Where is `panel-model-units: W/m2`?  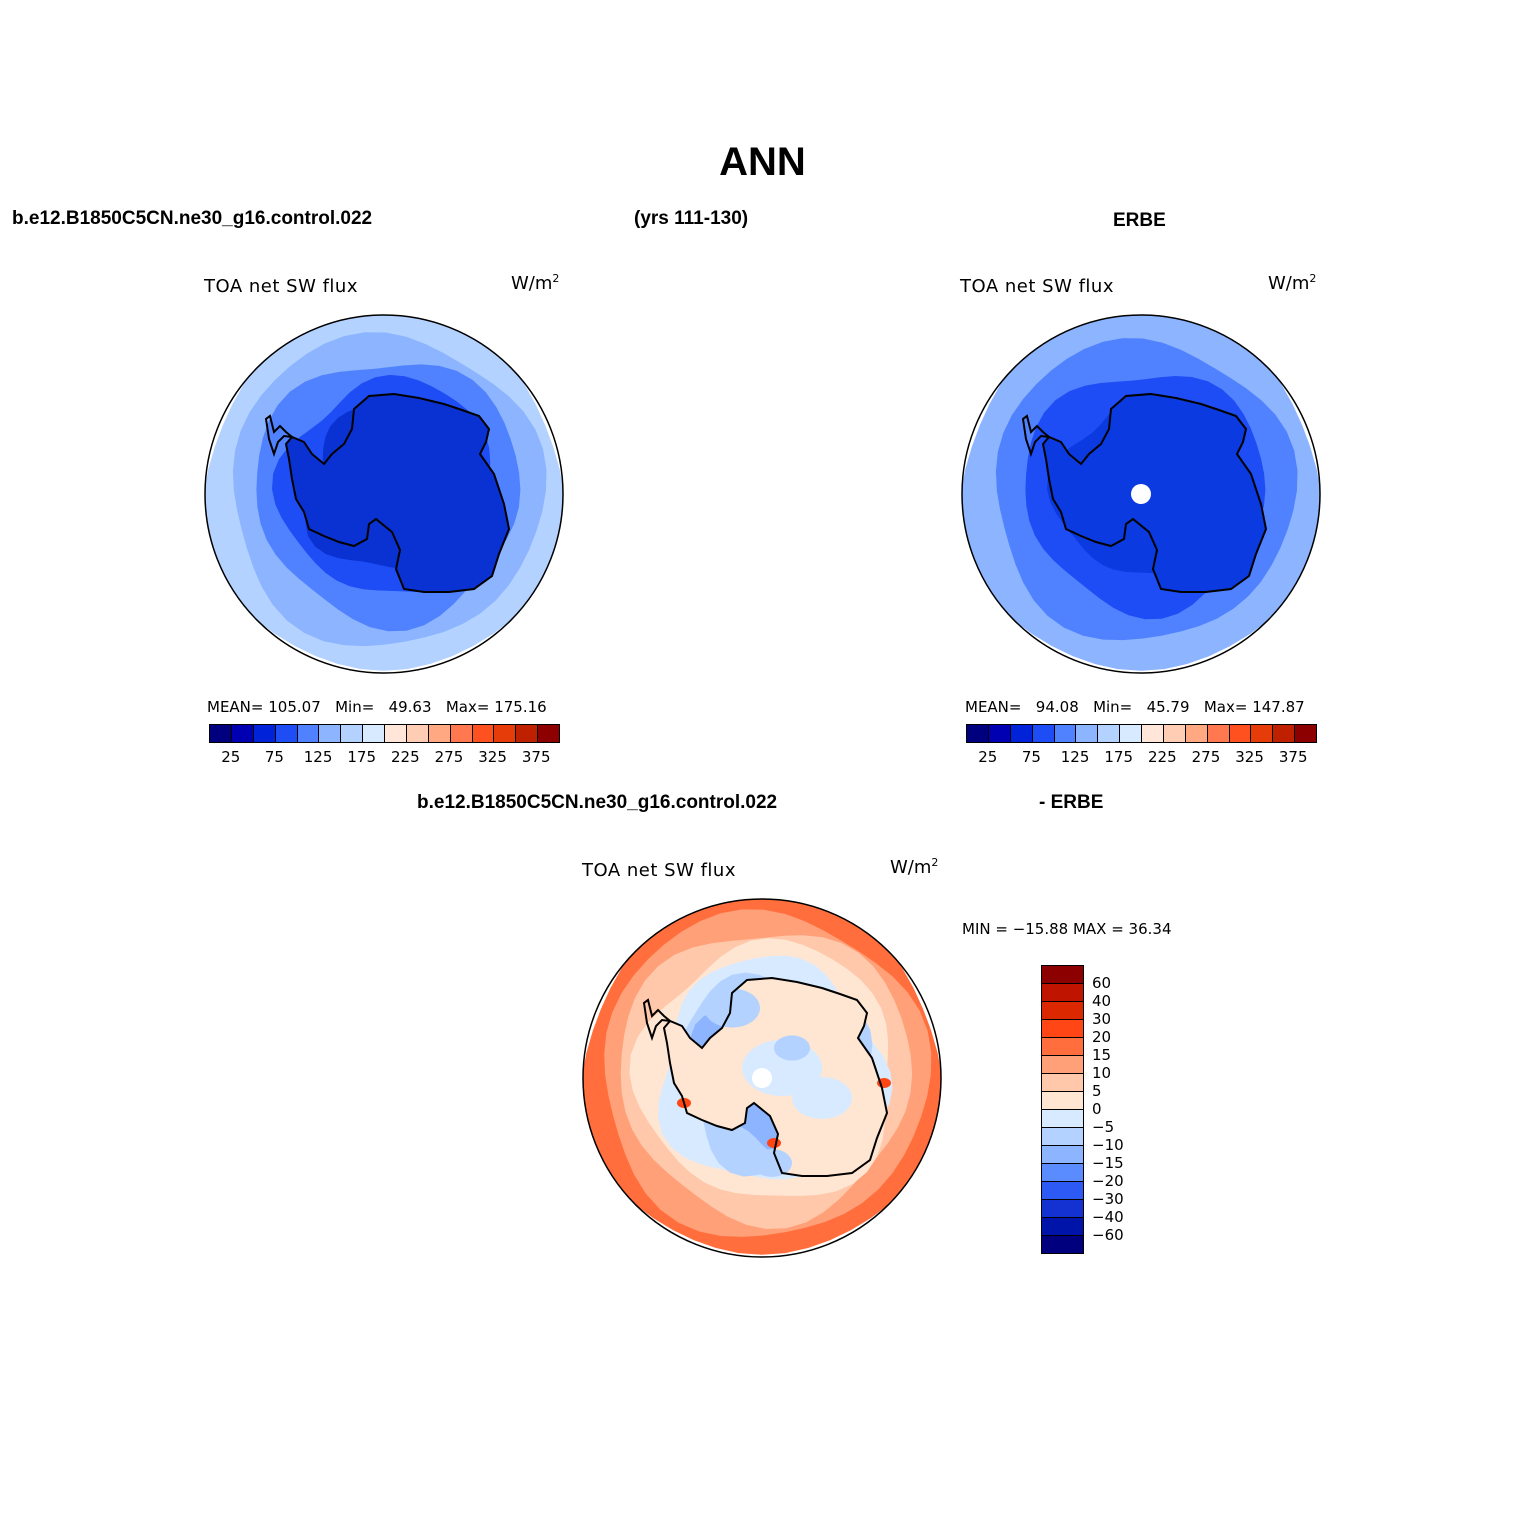
panel-model-units: W/m2 is located at coordinates (535, 283).